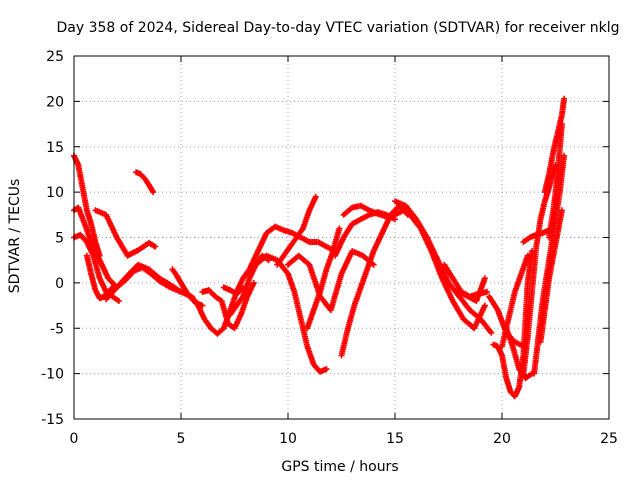  Describe the element at coordinates (55, 102) in the screenshot. I see `y-tick-label: 20` at that location.